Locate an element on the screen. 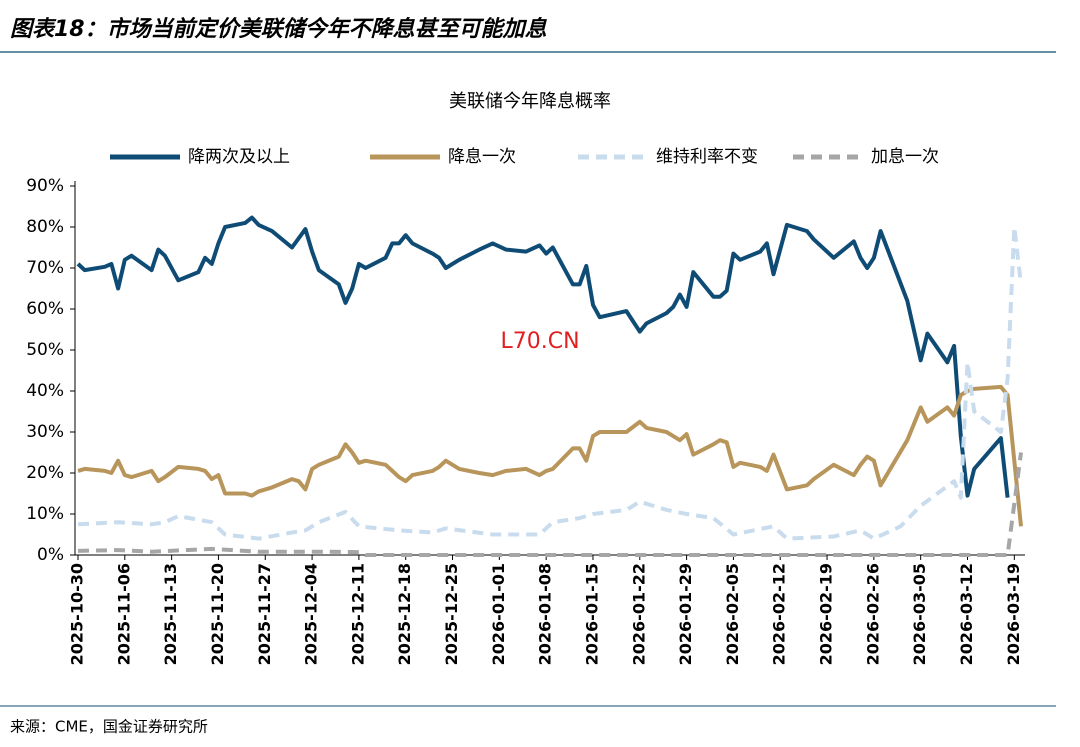 The width and height of the screenshot is (1080, 747). x-tick-label: 2025-11-27 is located at coordinates (264, 614).